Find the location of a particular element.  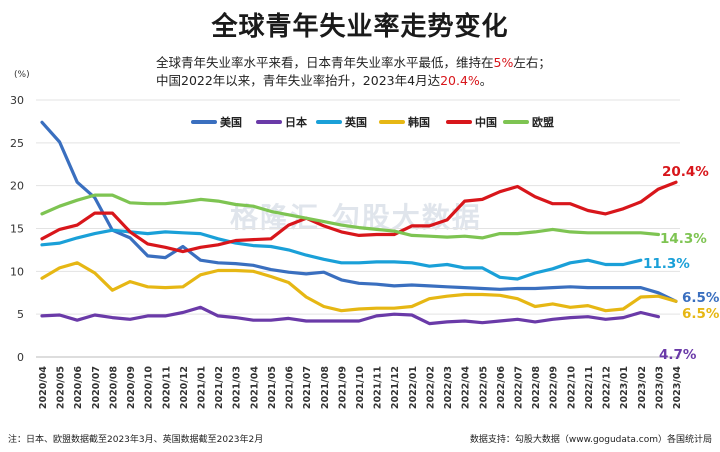

end-value-label: 4.7% is located at coordinates (678, 355).